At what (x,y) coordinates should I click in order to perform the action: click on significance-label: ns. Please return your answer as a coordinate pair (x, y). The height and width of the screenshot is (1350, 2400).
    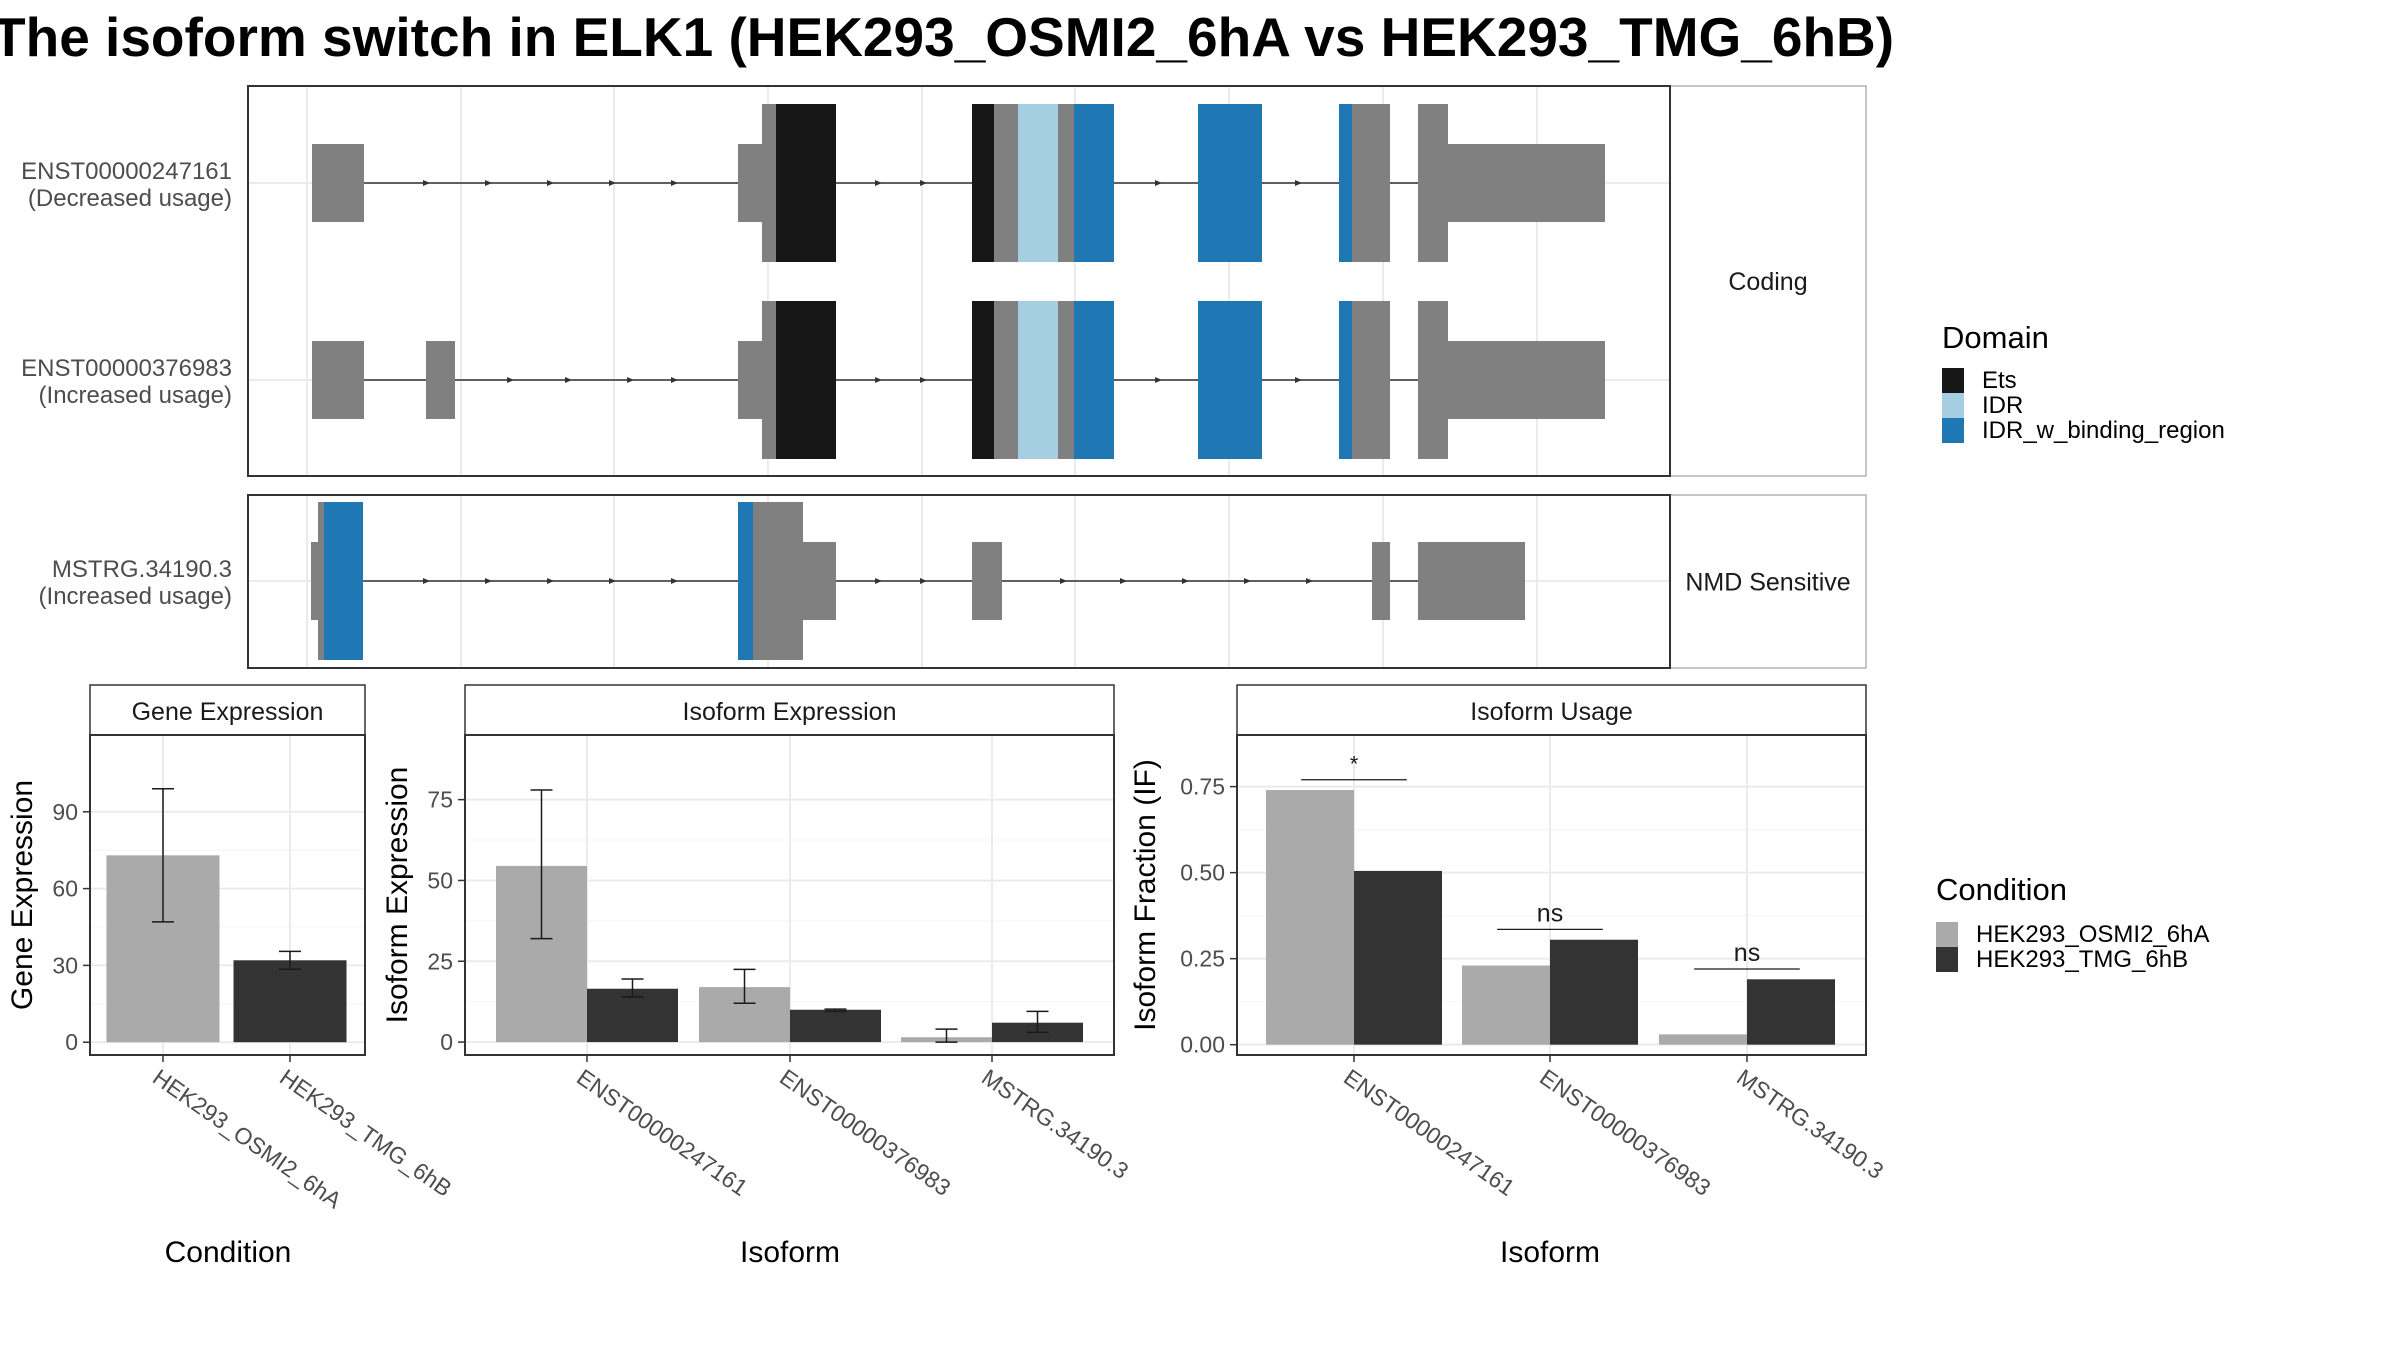
    Looking at the image, I should click on (1747, 953).